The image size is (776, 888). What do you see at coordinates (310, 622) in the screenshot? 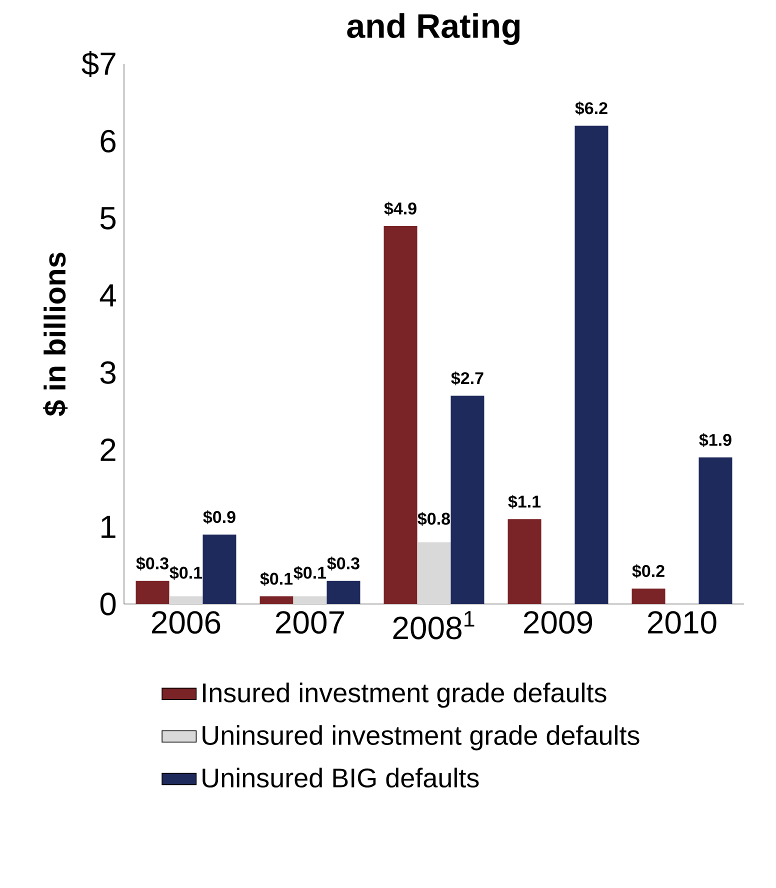
I see `x-tick-label: 2007` at bounding box center [310, 622].